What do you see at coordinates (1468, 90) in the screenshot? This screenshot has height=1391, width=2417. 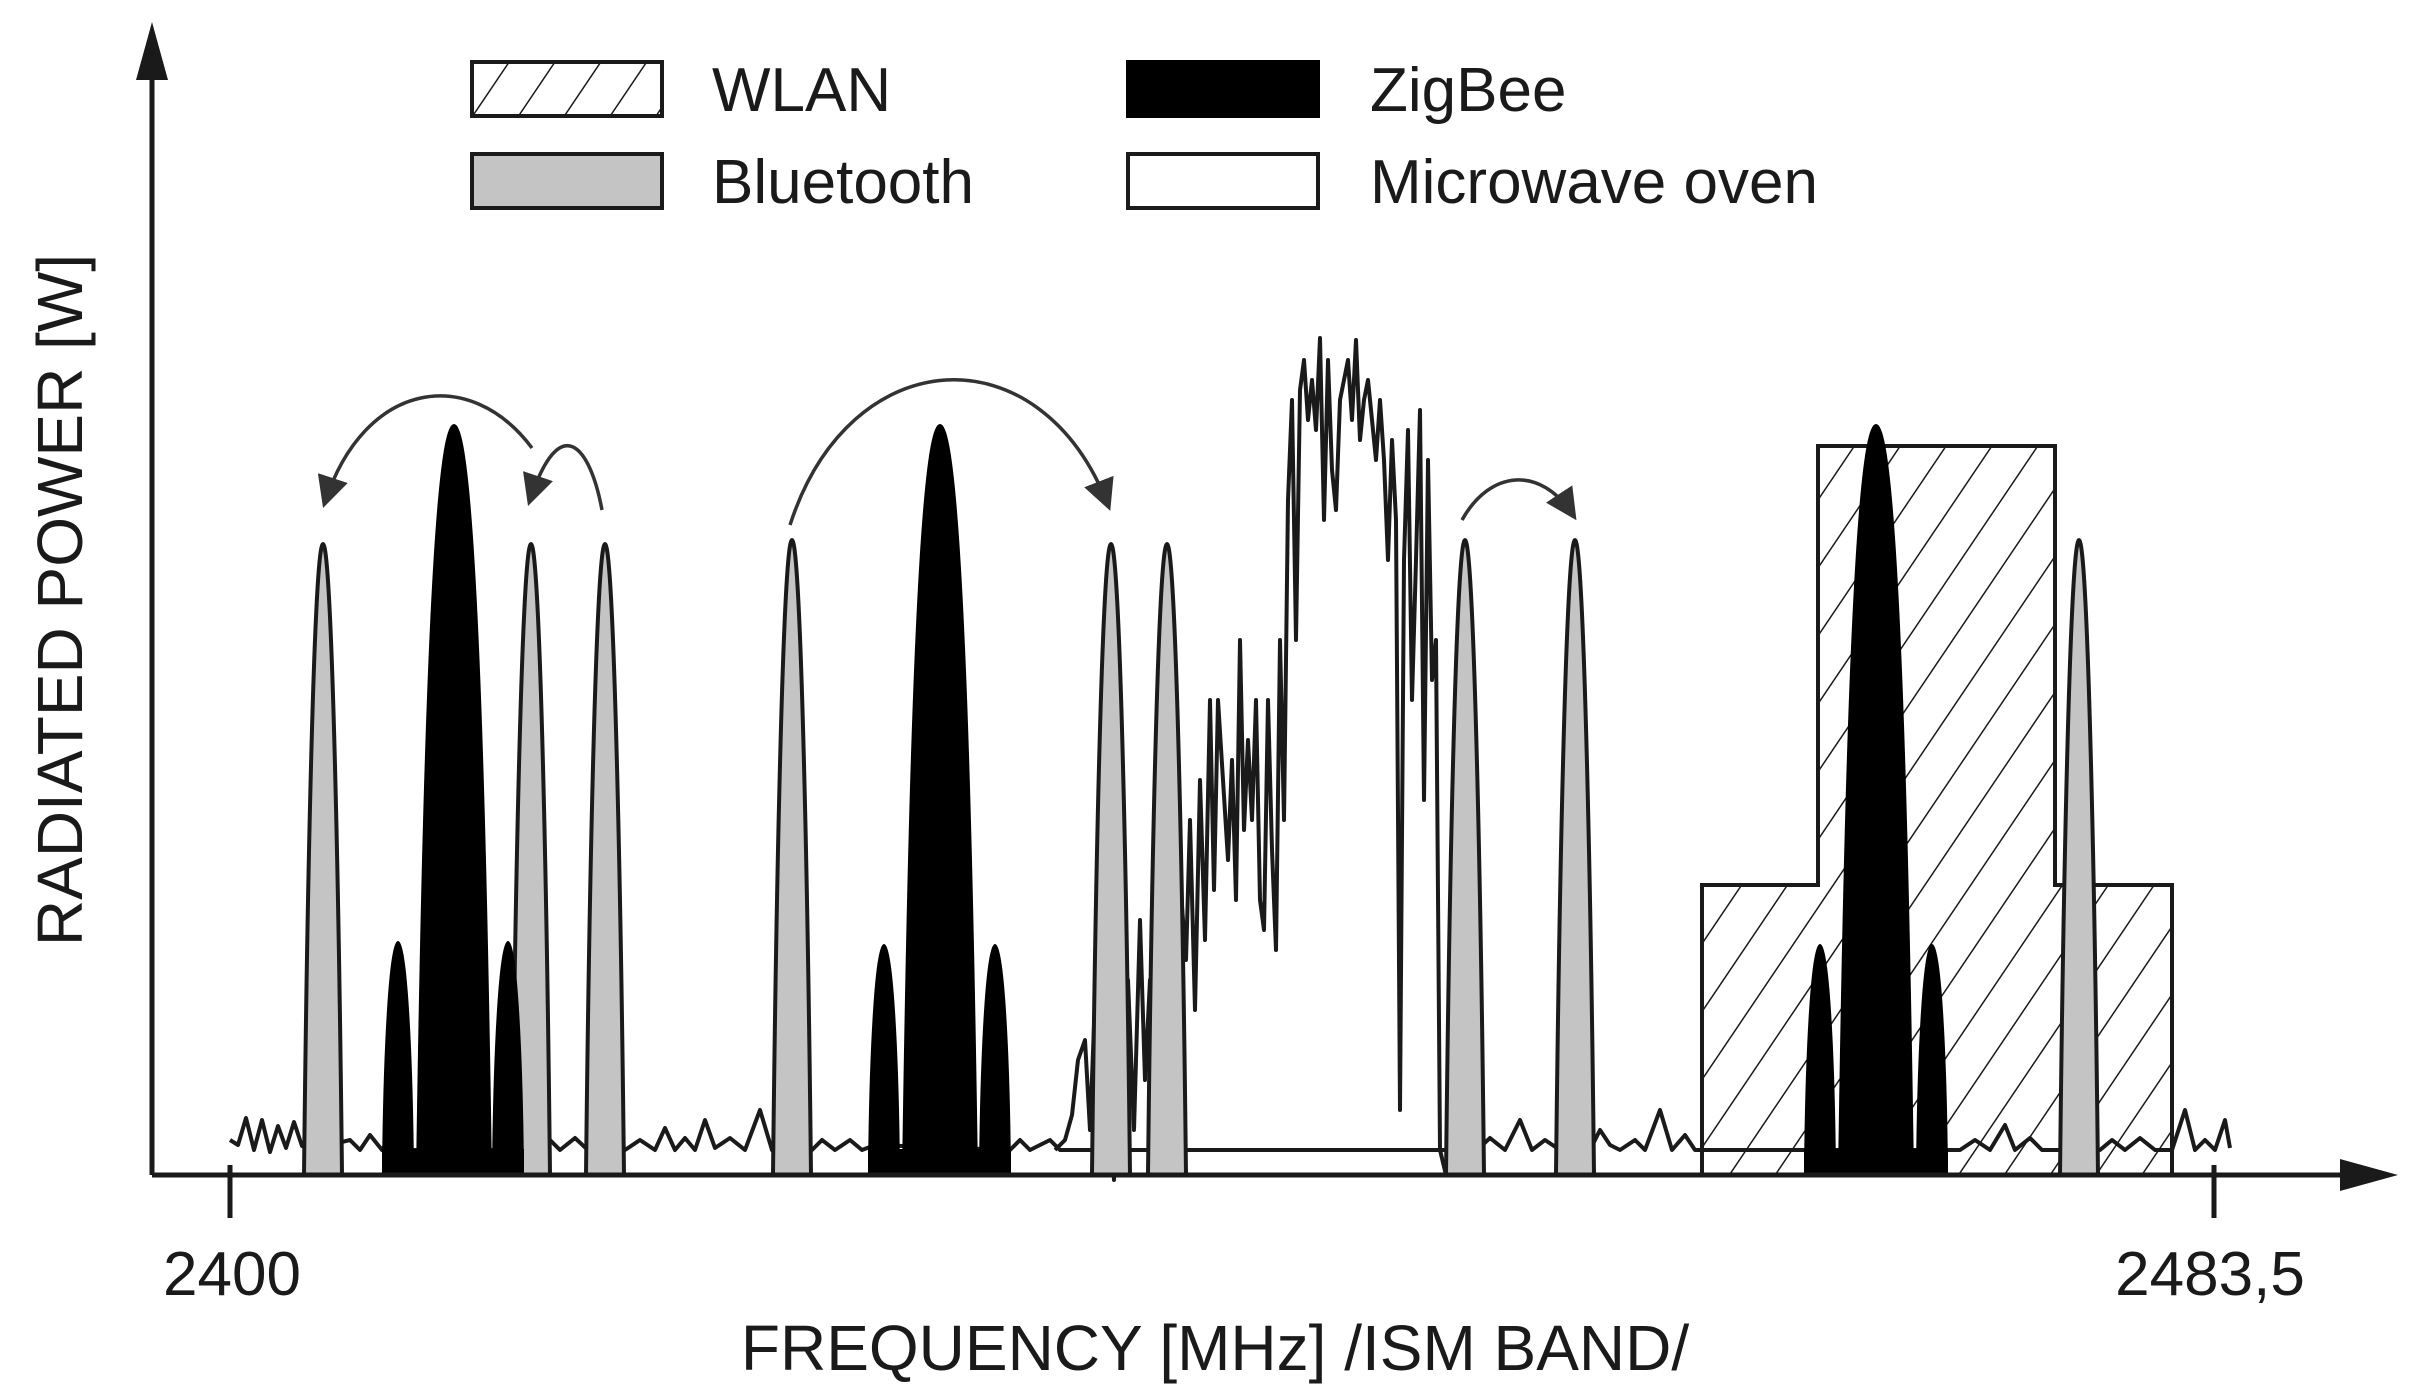 I see `legend-label-zigbee: ZigBee` at bounding box center [1468, 90].